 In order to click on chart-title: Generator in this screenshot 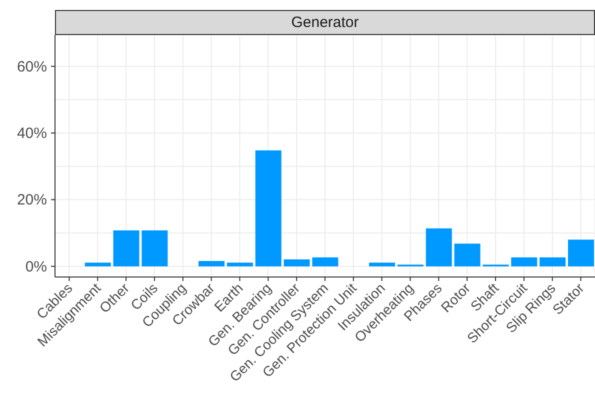, I will do `click(325, 22)`.